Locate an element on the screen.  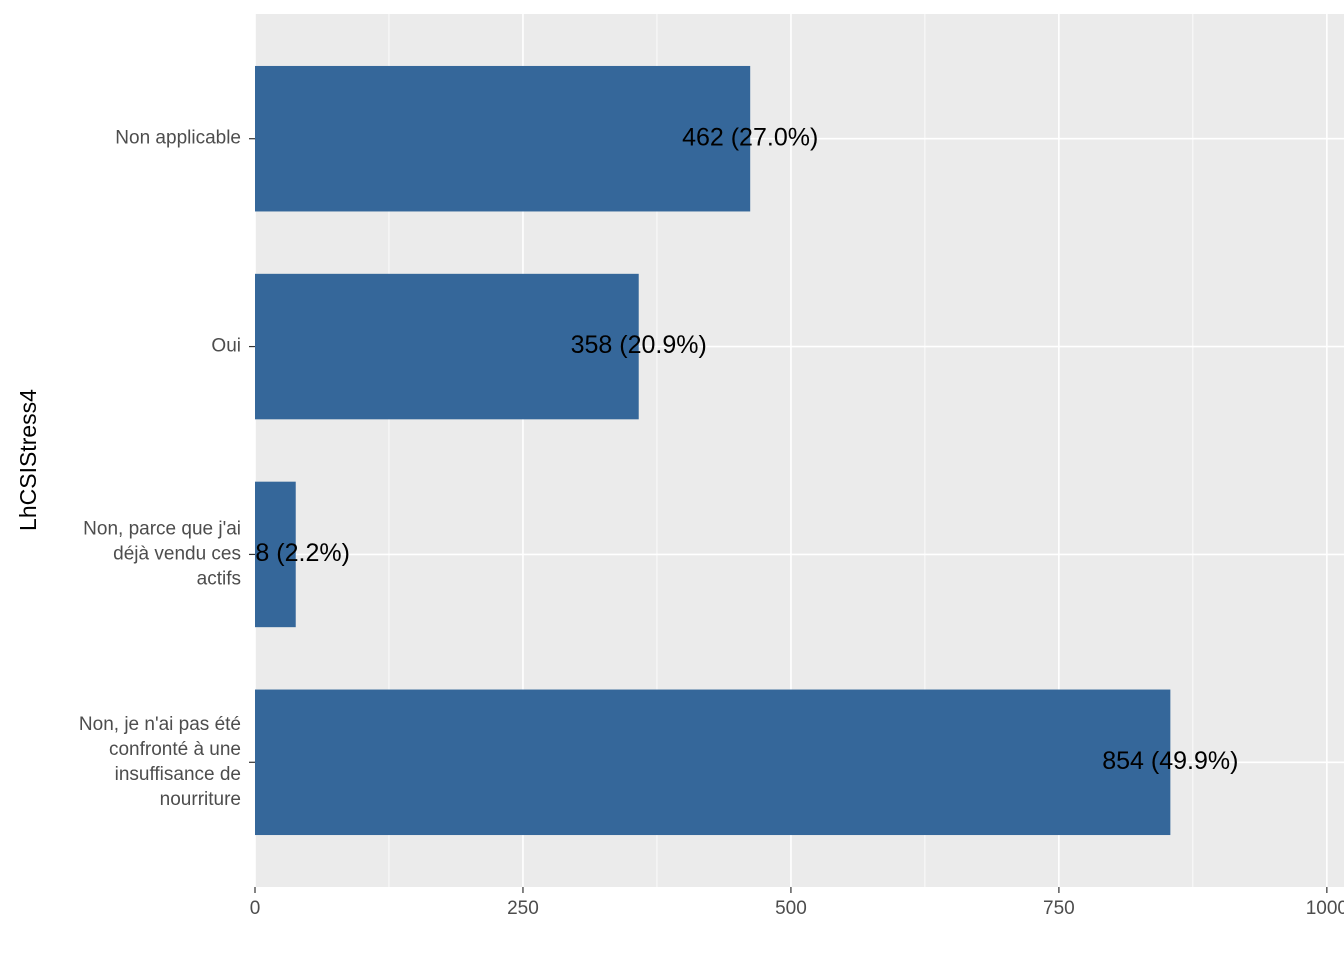
value-label: 358 (20.9%) is located at coordinates (639, 345).